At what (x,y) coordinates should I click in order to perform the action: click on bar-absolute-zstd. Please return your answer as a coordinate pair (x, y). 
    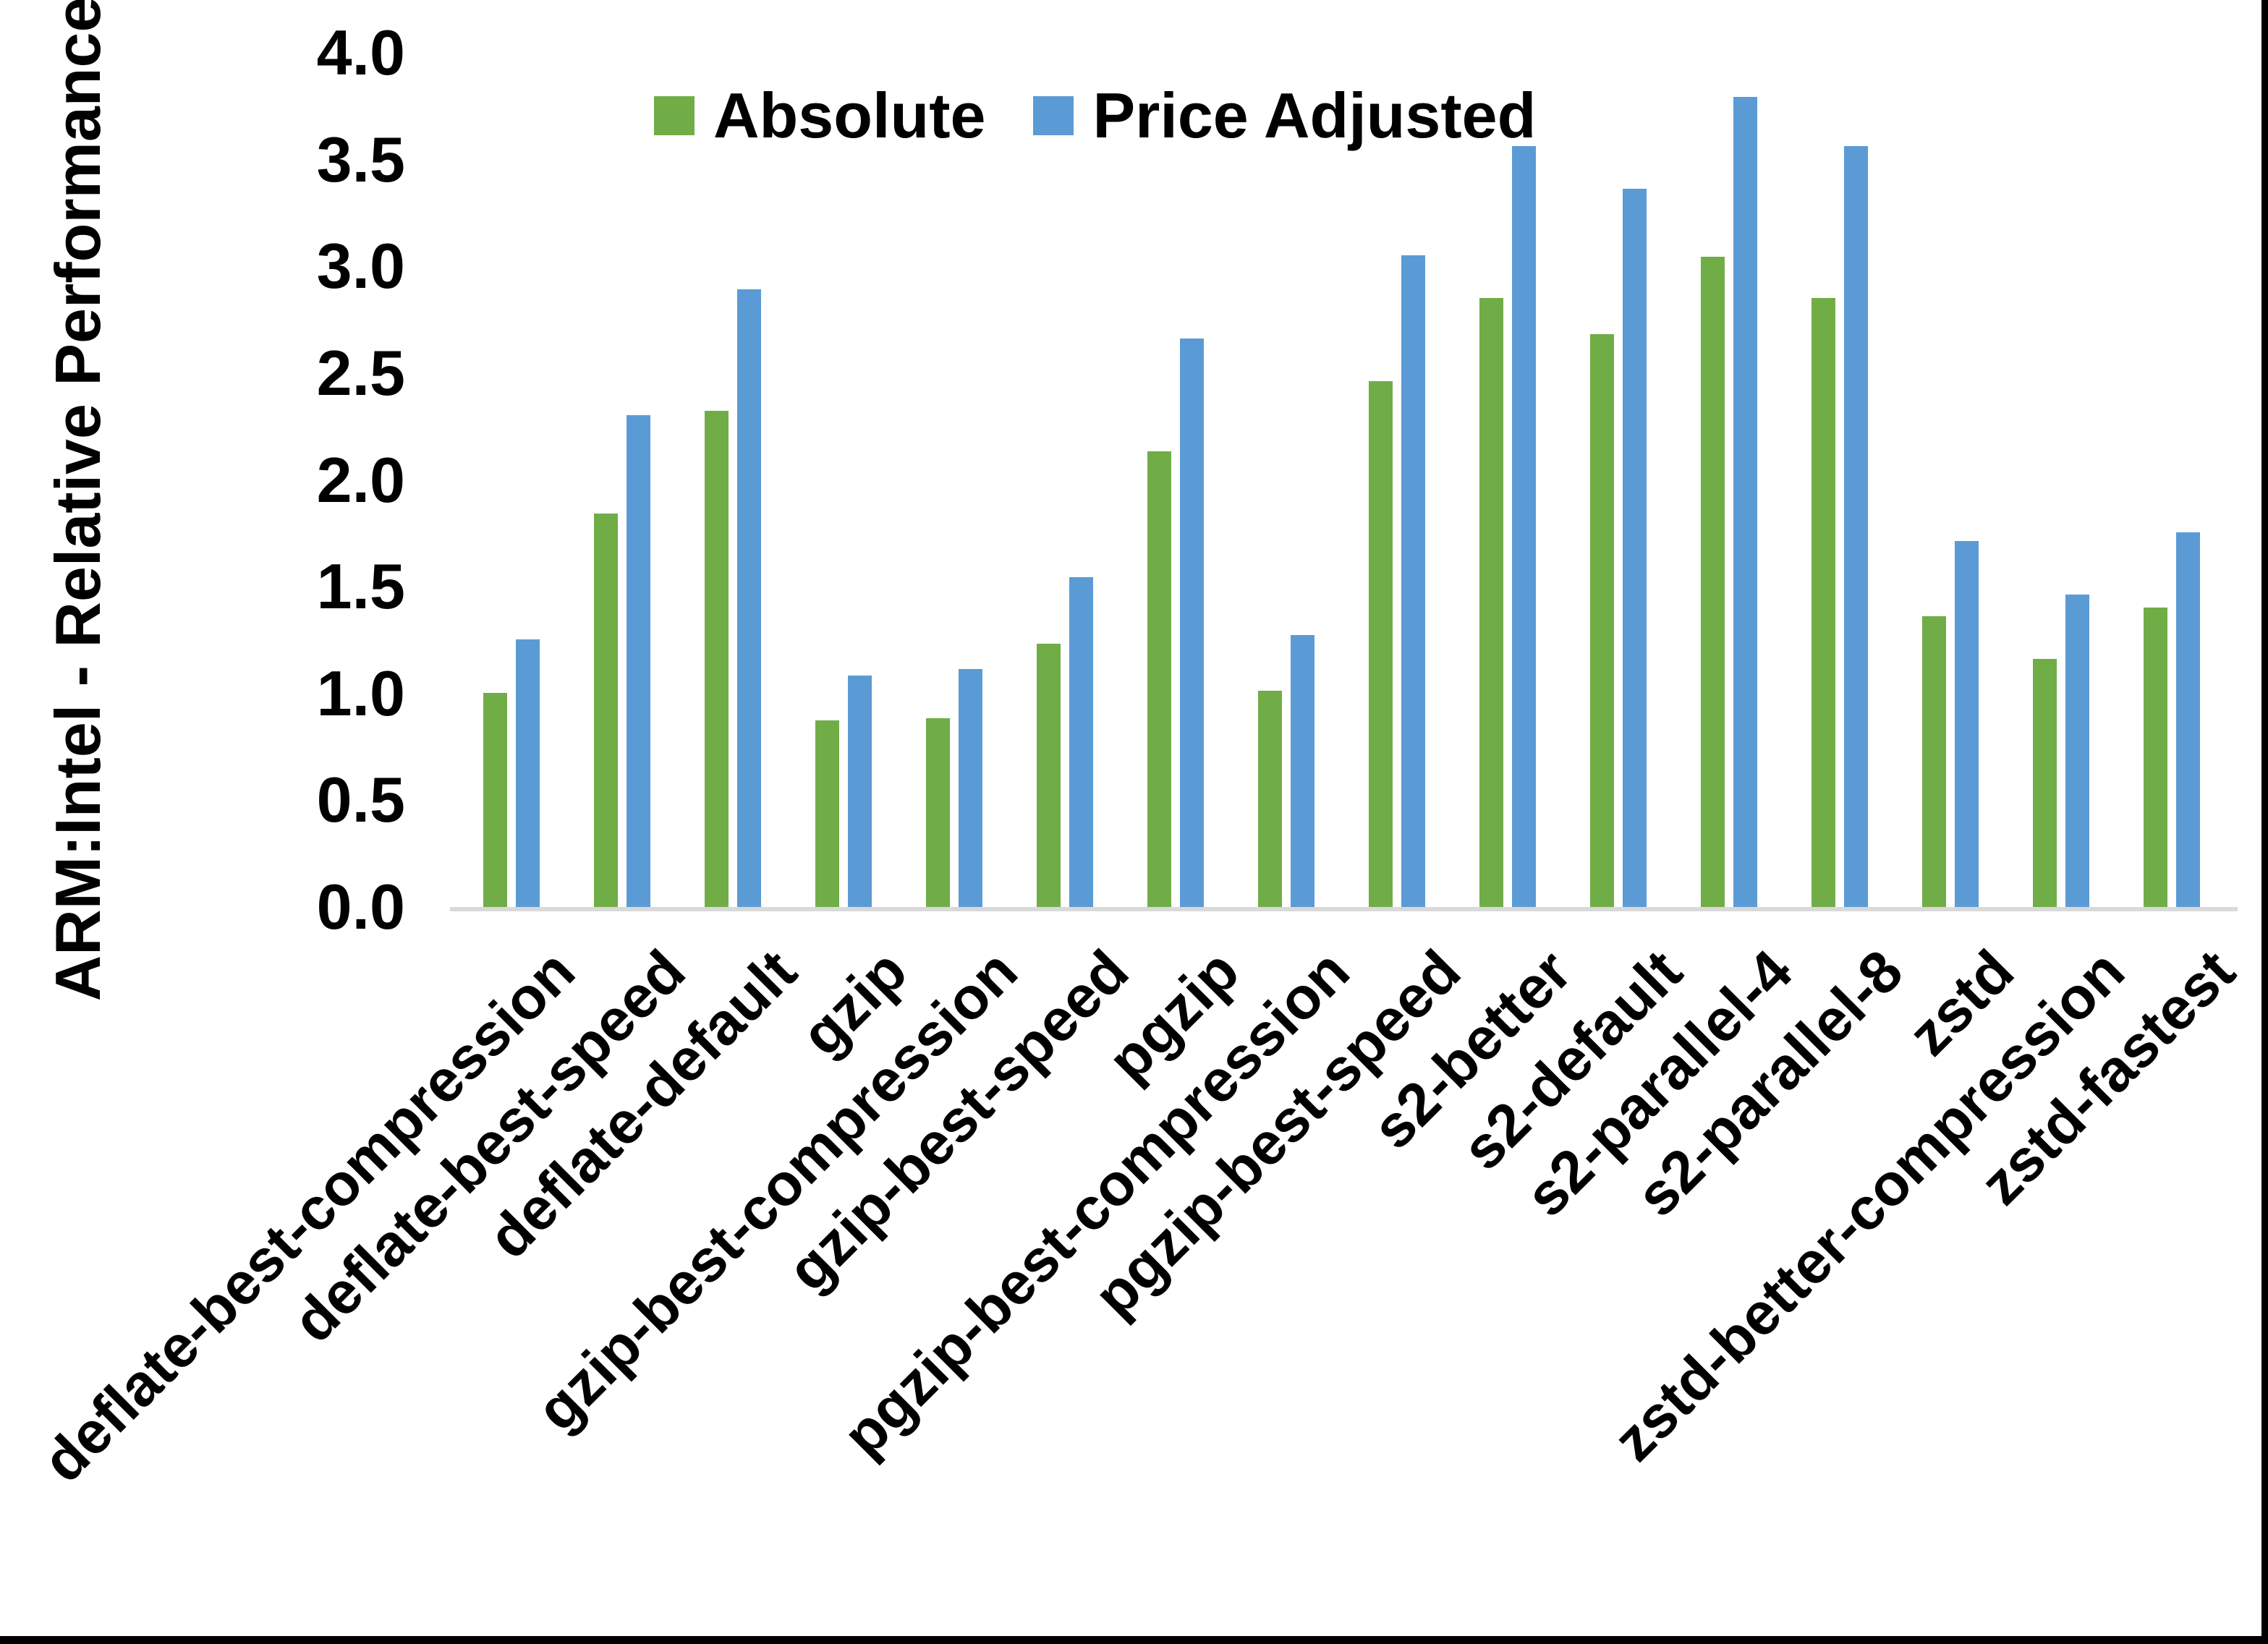
    Looking at the image, I should click on (1934, 762).